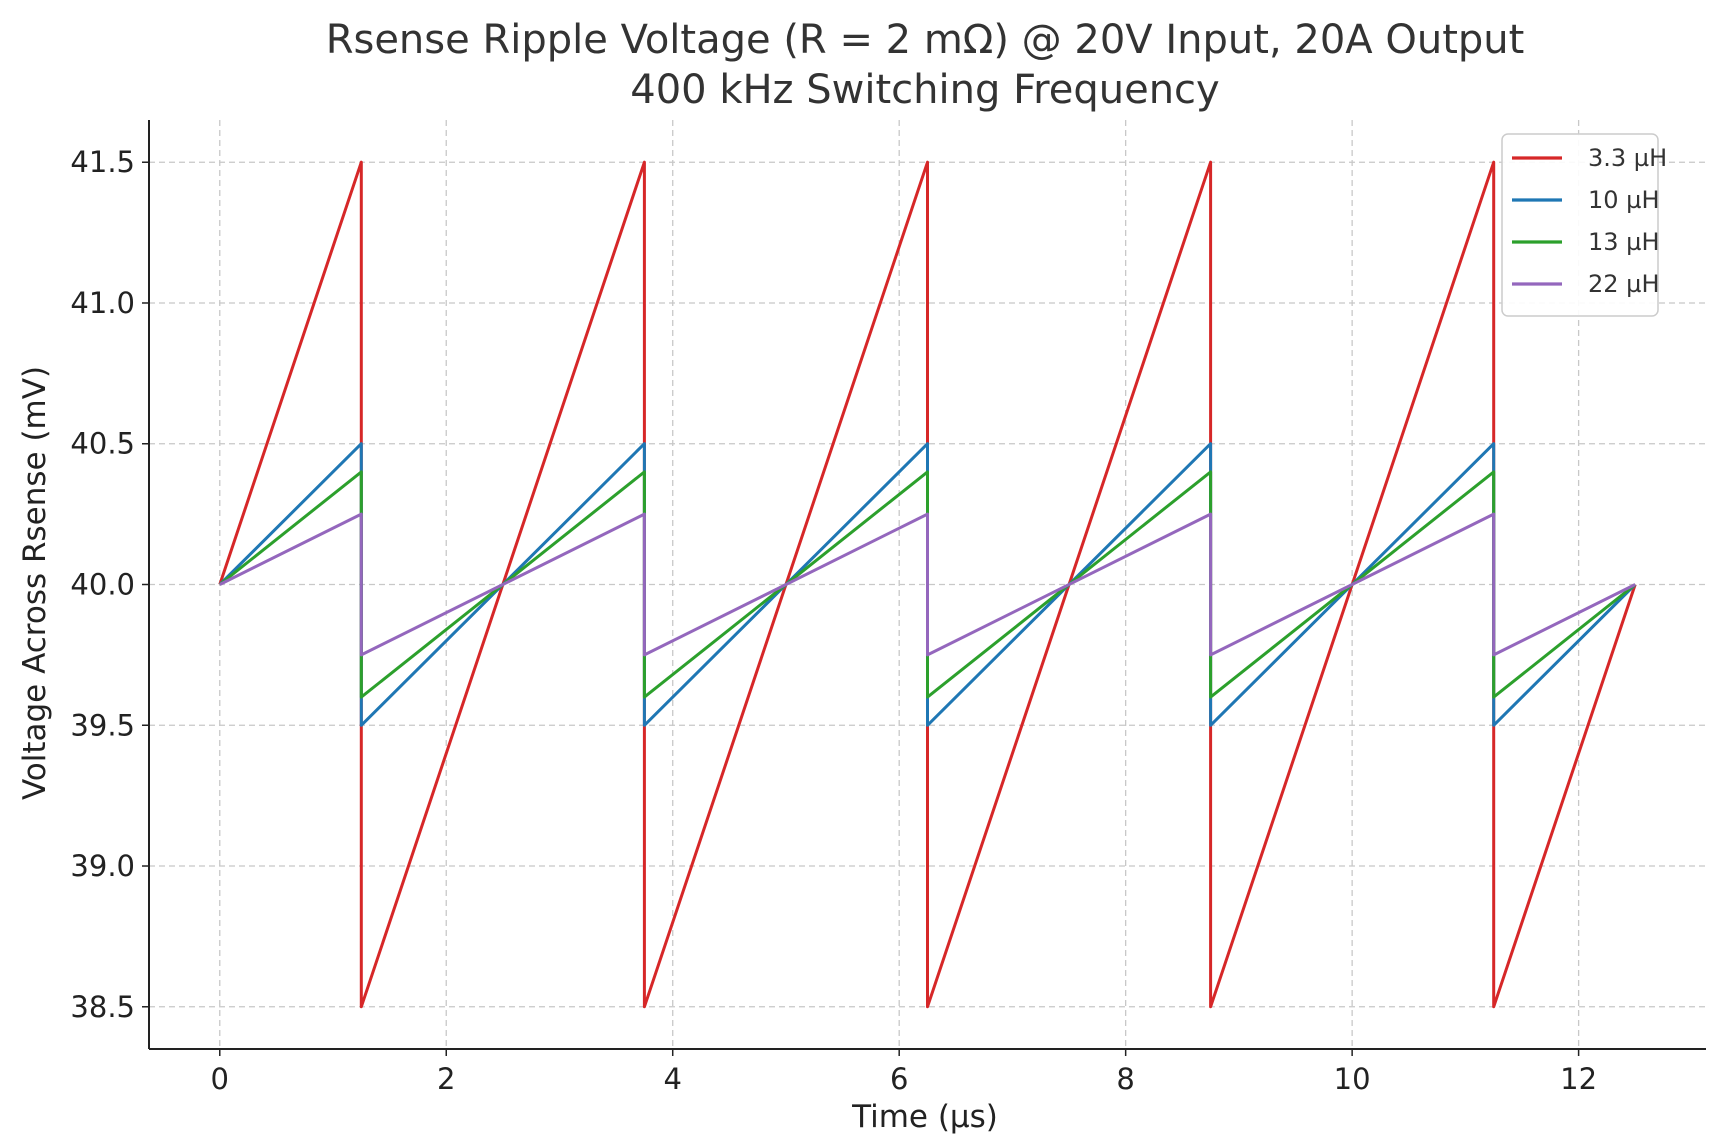 The height and width of the screenshot is (1146, 1718). I want to click on x-axis-ticks: 0 2 4 6 8 10 12, so click(904, 1072).